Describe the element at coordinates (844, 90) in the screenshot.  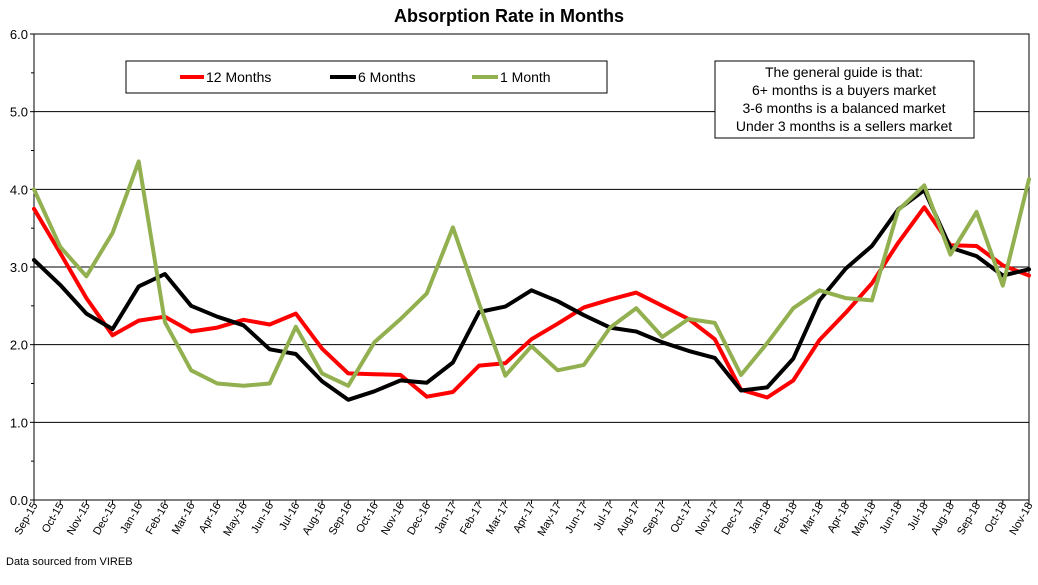
I see `annotation-line-2: 6+ months is a buyers market` at that location.